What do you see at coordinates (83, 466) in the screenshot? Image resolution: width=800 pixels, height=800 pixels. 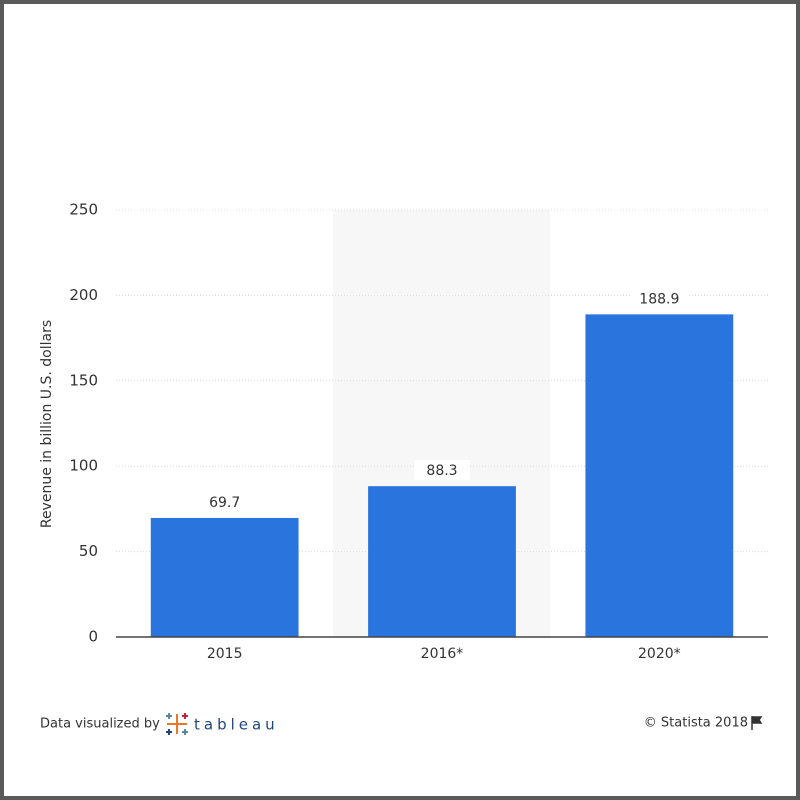 I see `y-tick-label: 100` at bounding box center [83, 466].